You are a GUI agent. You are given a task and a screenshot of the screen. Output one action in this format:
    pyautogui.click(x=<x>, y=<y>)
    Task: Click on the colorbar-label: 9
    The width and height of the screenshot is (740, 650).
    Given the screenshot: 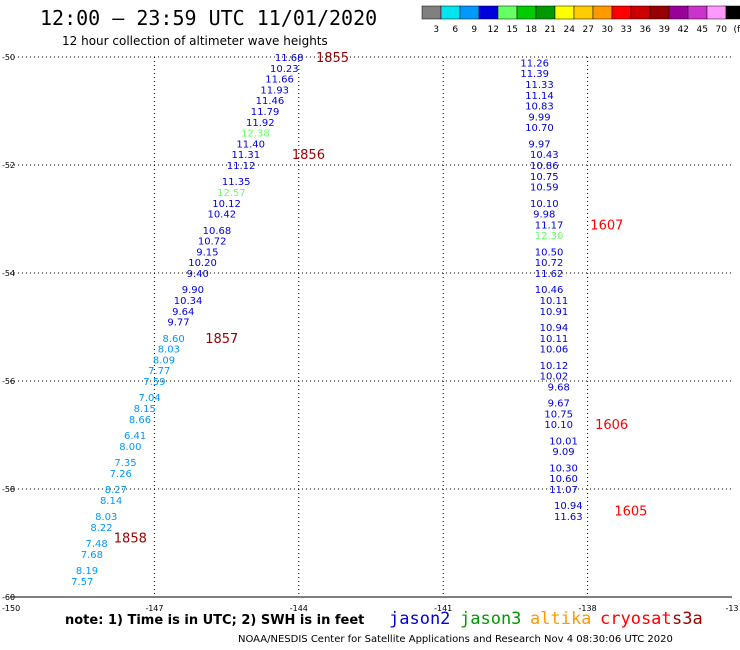 What is the action you would take?
    pyautogui.click(x=474, y=30)
    